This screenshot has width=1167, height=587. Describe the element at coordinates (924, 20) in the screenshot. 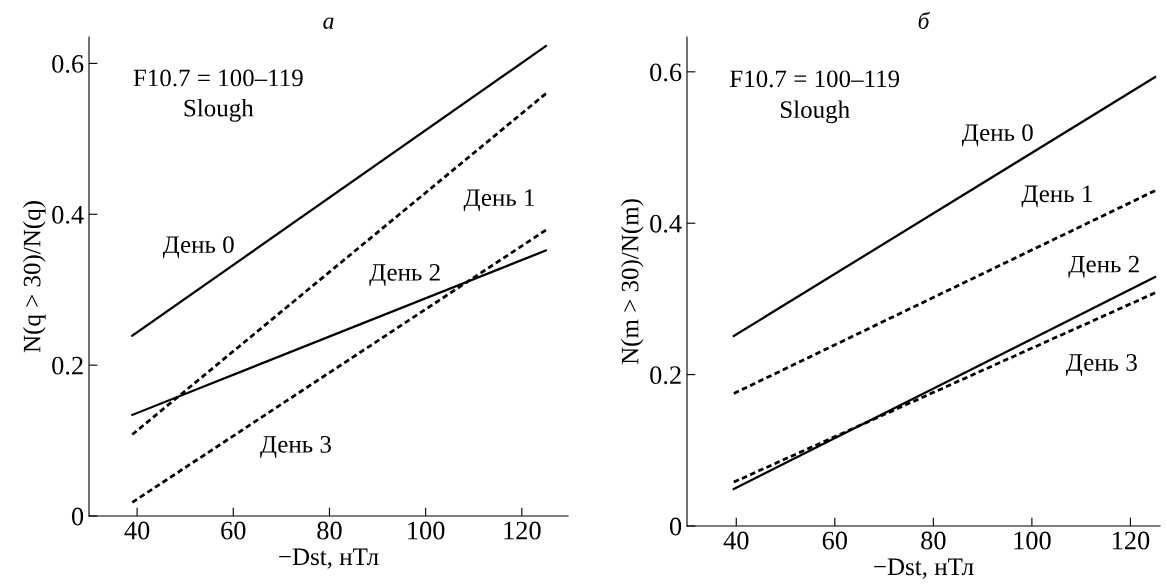

I see `chart-title: б` at that location.